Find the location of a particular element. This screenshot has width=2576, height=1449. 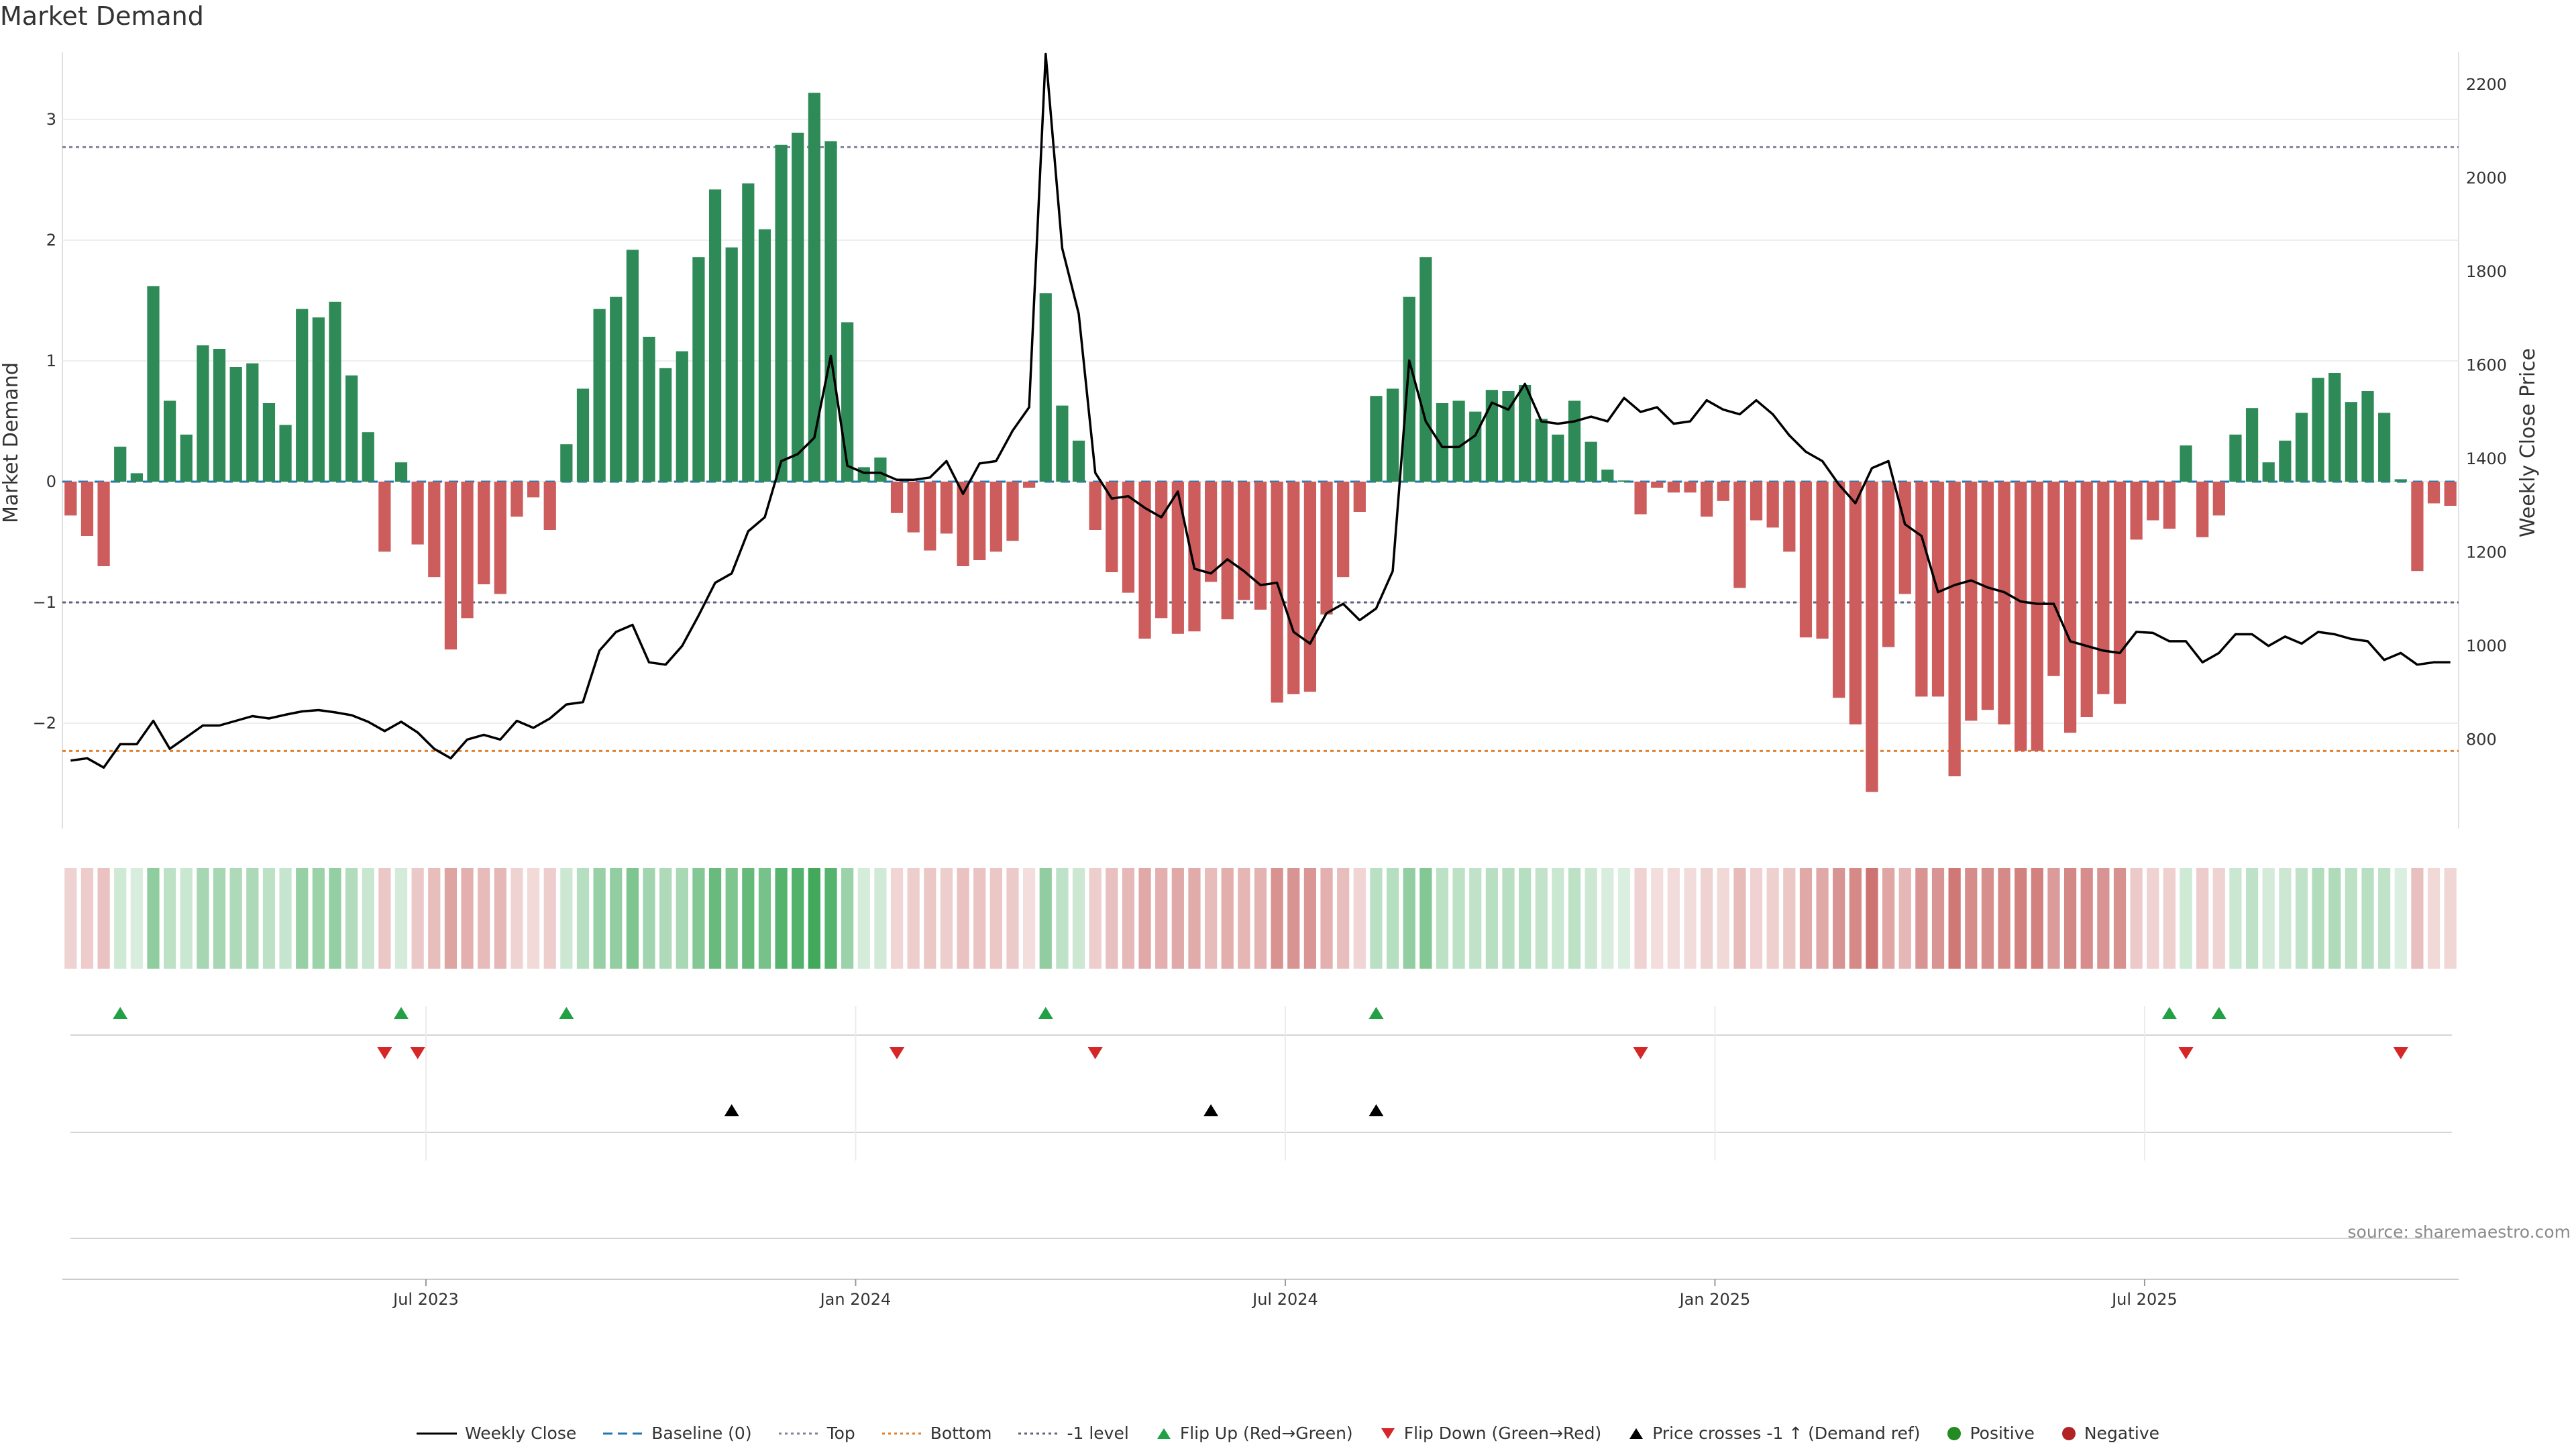

legend-label: Flip Up (Red→Green) is located at coordinates (1266, 1433).